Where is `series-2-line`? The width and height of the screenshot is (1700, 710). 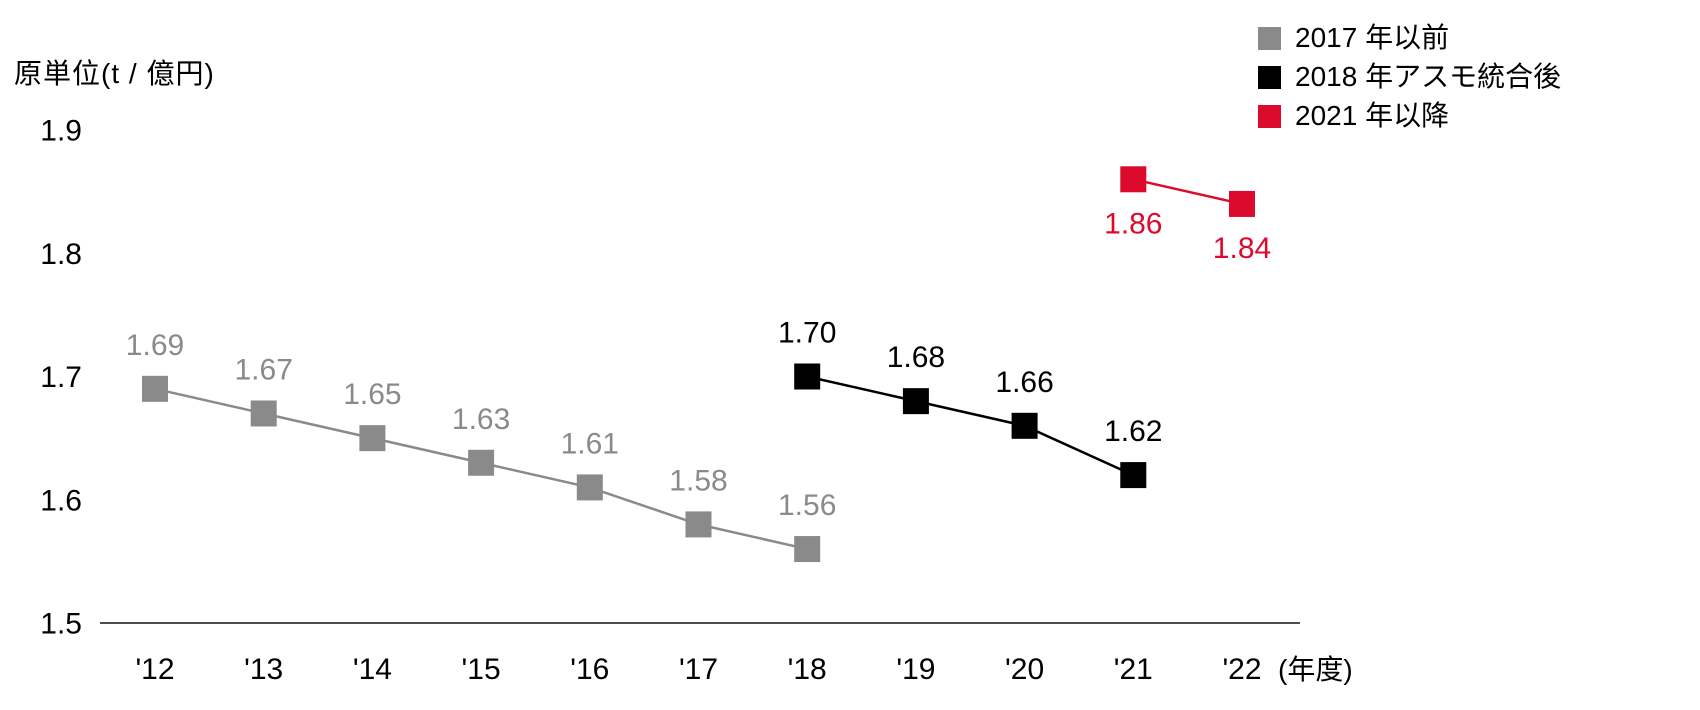
series-2-line is located at coordinates (1188, 192).